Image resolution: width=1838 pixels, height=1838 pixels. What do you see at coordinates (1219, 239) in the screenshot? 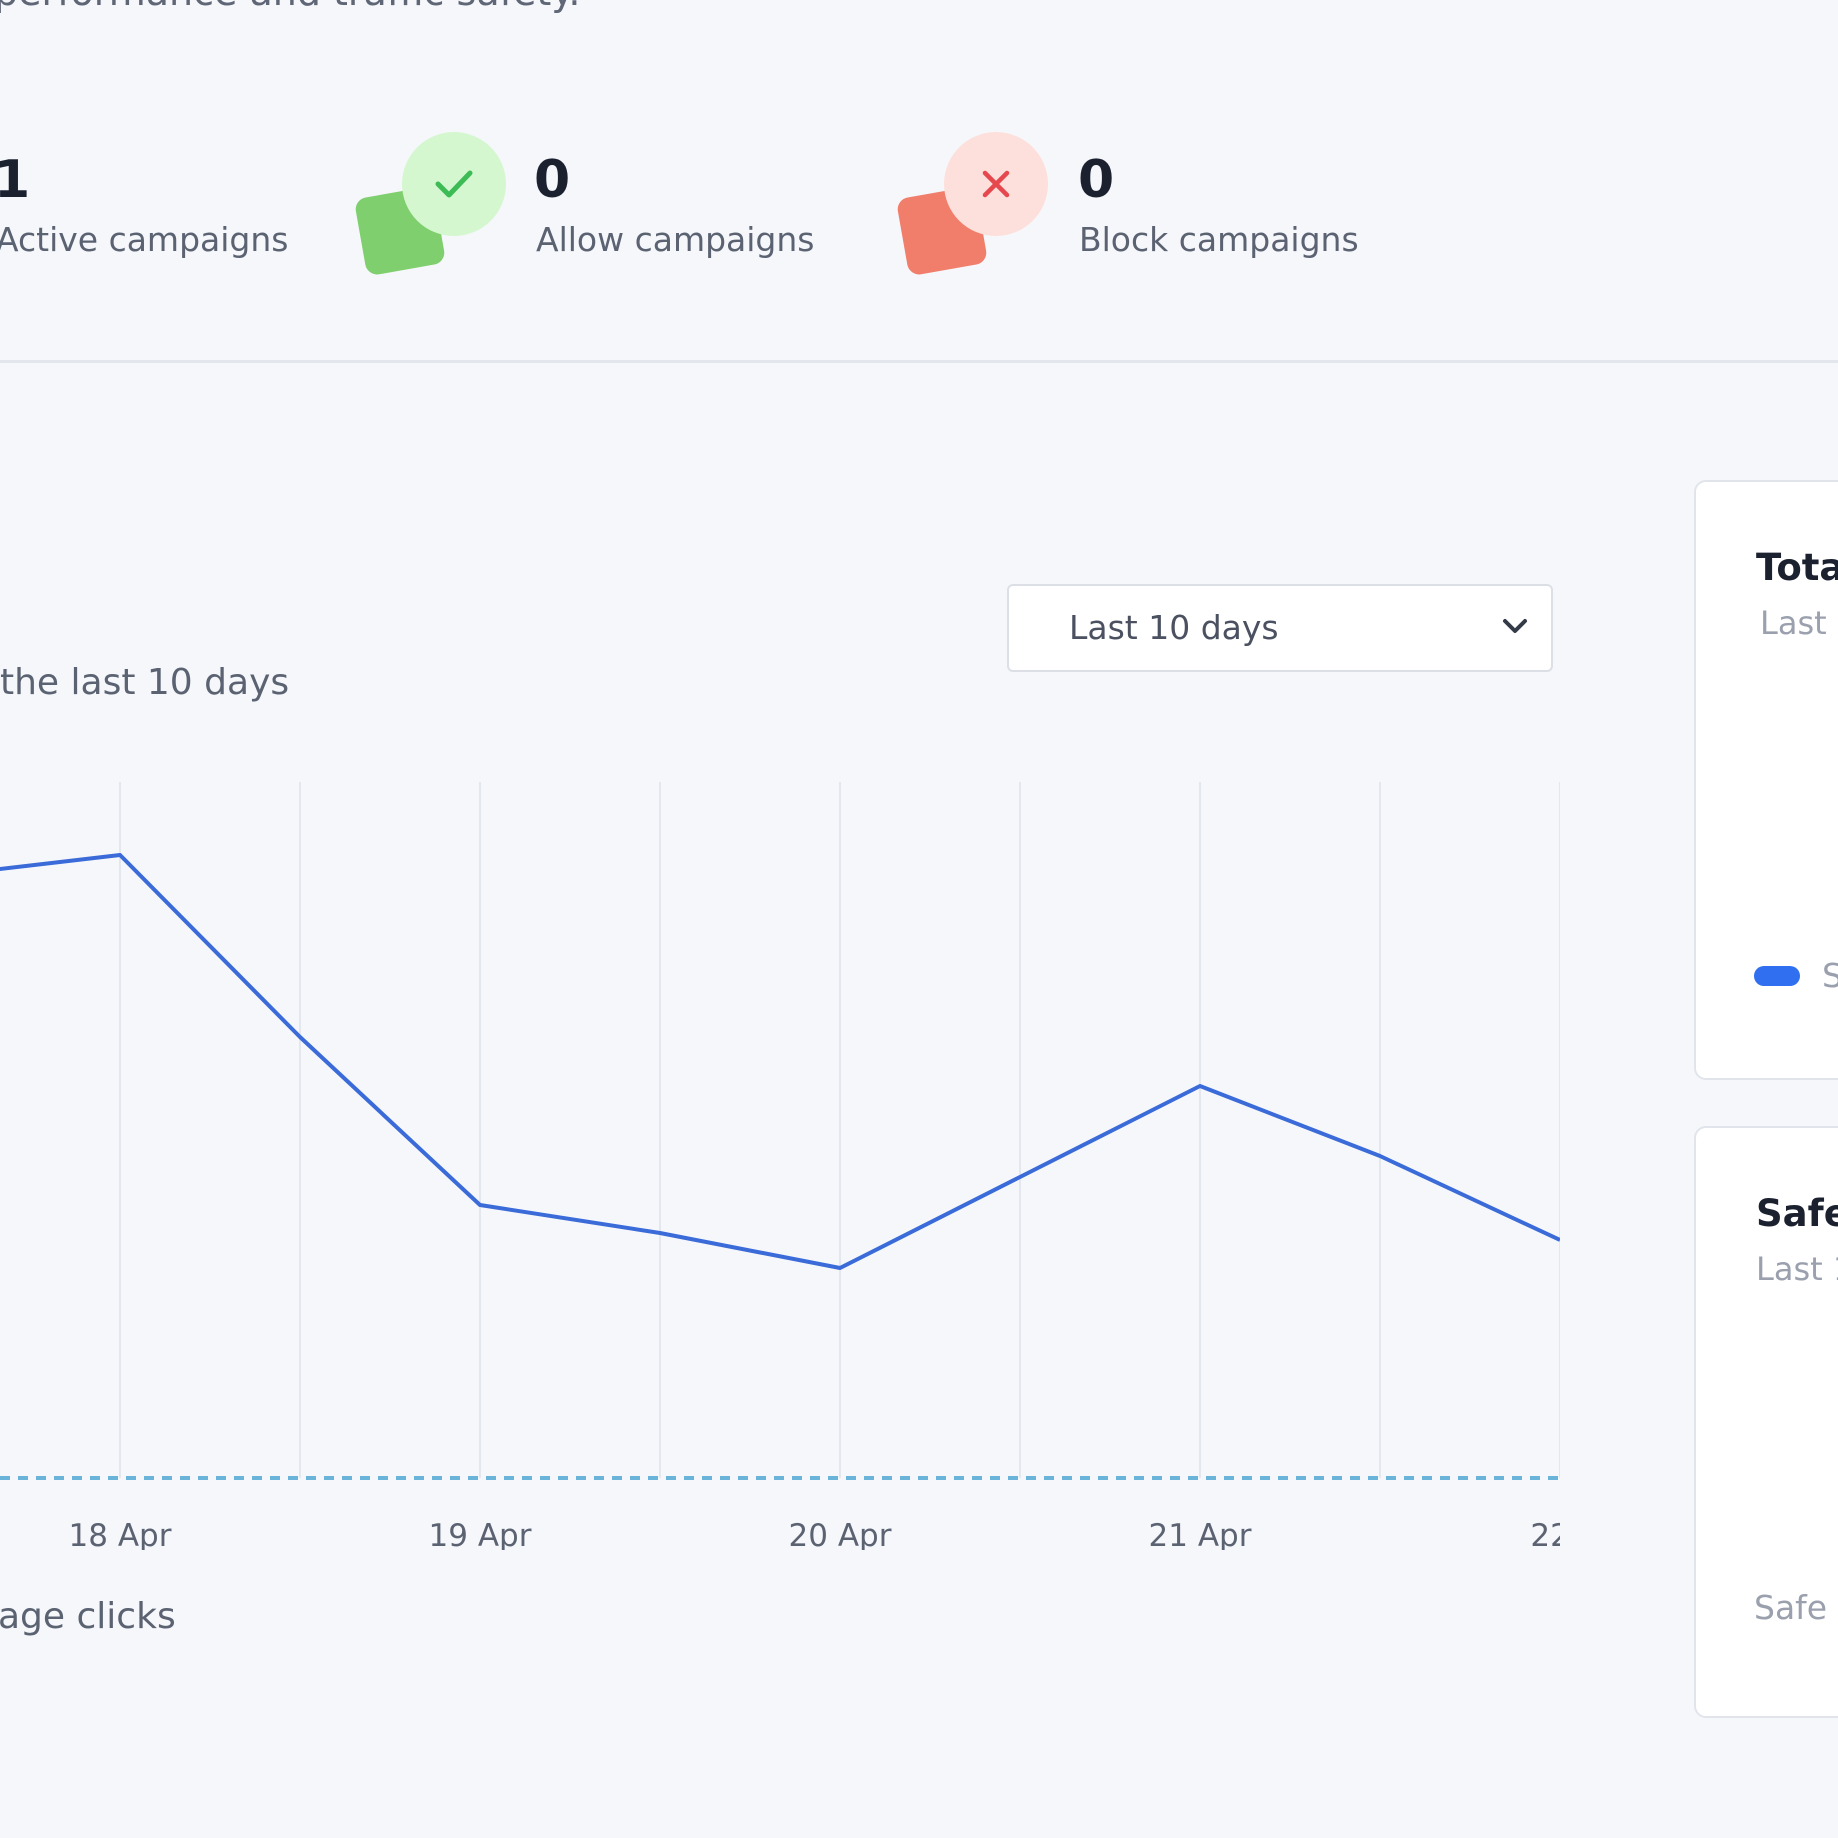
I see `block-campaigns-label: Block campaigns` at bounding box center [1219, 239].